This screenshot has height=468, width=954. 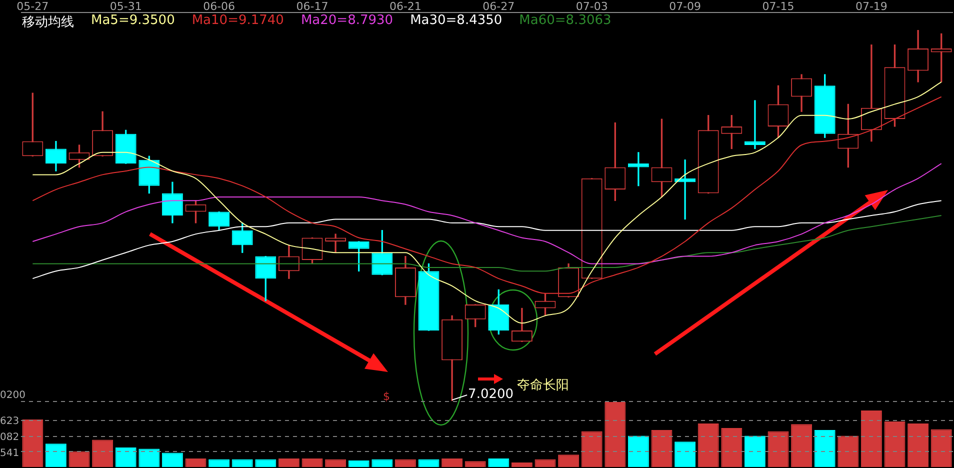 What do you see at coordinates (10, 453) in the screenshot?
I see `text: 541` at bounding box center [10, 453].